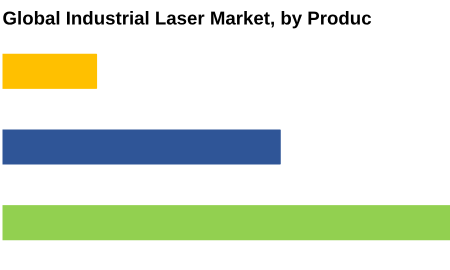 This screenshot has width=450, height=270. I want to click on chart-title: Global Industrial Laser Market, by Produc, so click(187, 18).